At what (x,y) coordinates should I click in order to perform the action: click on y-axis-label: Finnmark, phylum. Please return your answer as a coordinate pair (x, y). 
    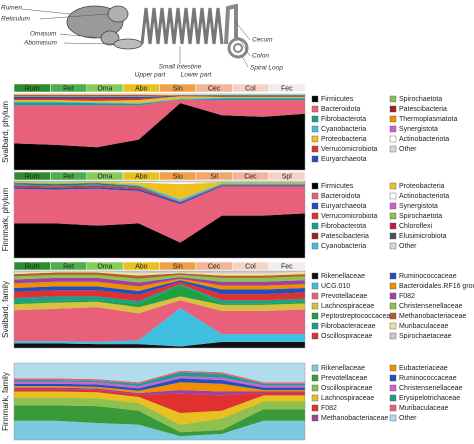
    Looking at the image, I should click on (5, 219).